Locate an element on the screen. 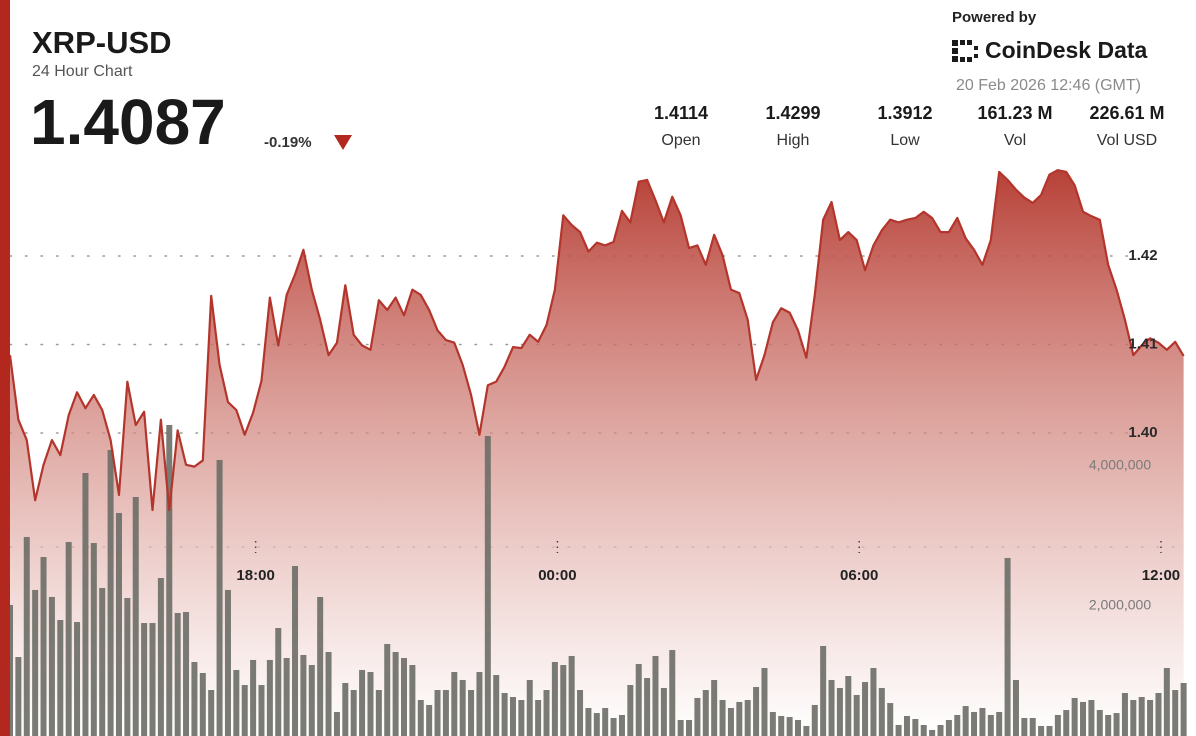  stat-value: 1.4114 is located at coordinates (681, 113).